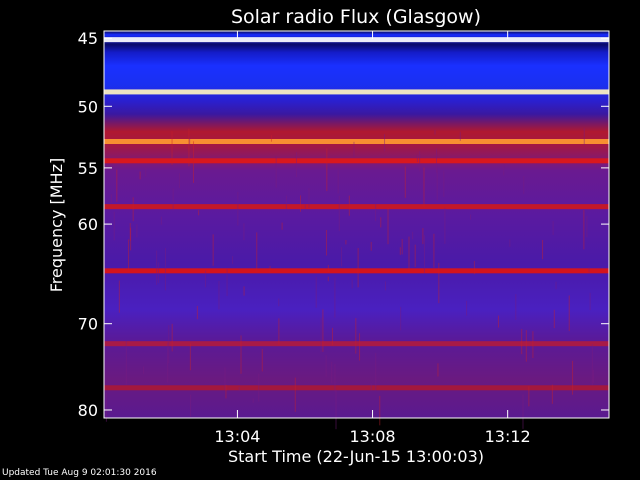  Describe the element at coordinates (88, 410) in the screenshot. I see `y-tick-label: 80` at that location.